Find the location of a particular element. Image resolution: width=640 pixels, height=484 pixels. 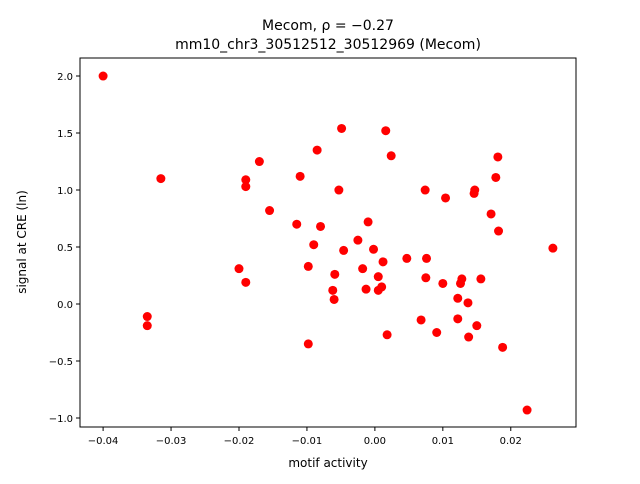

chart-title-line2: mm10_chr3_30512512_30512969 (Mecom) is located at coordinates (328, 45).